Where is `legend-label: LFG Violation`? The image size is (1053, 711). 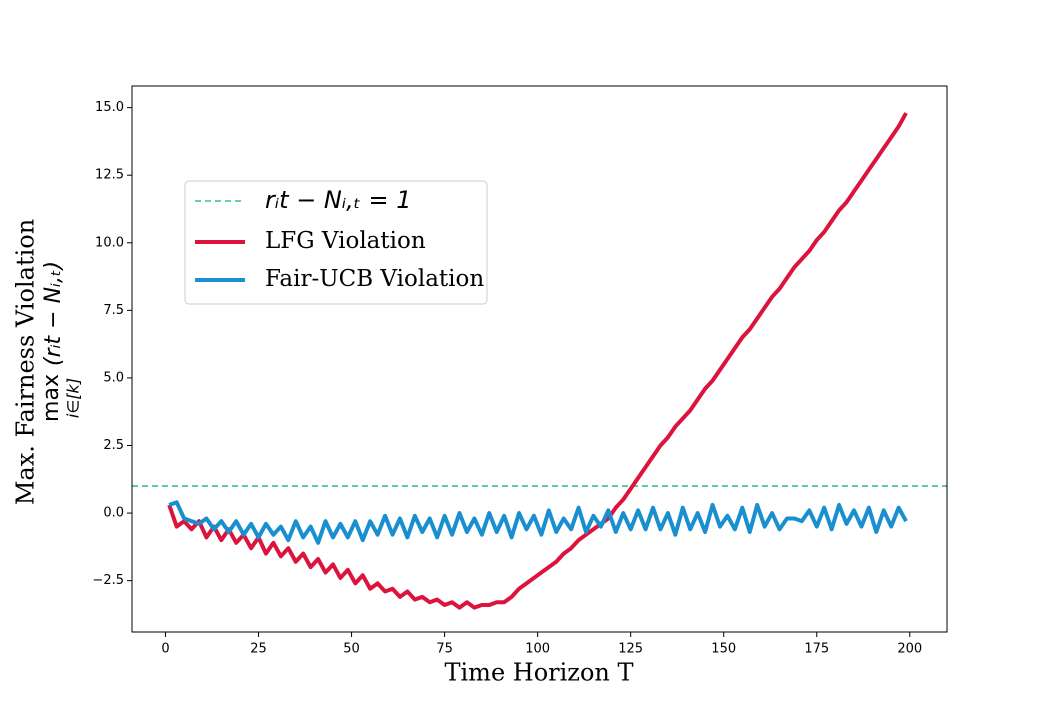
legend-label: LFG Violation is located at coordinates (345, 241).